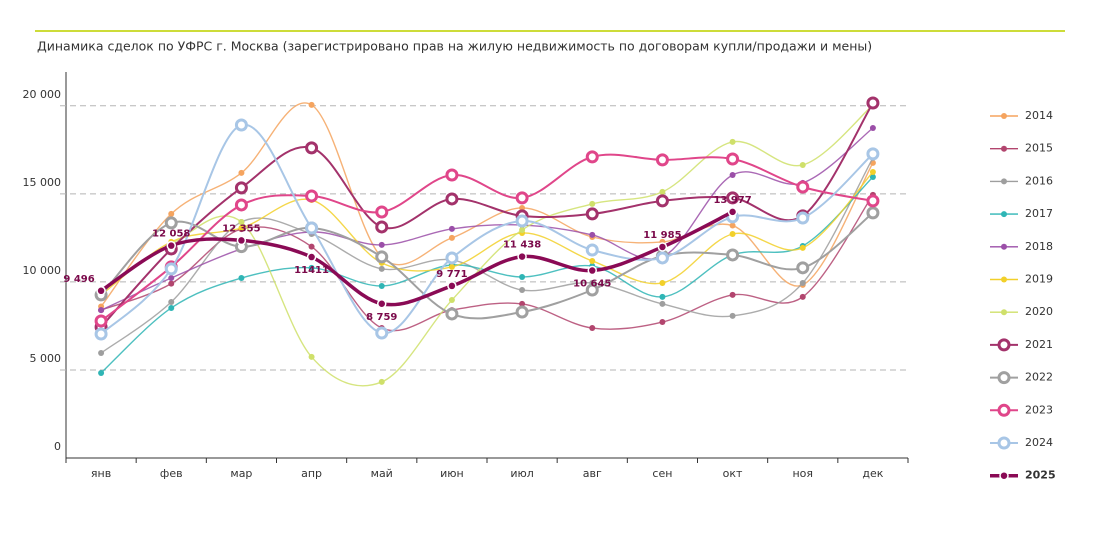 This screenshot has width=1108, height=537. What do you see at coordinates (42, 182) in the screenshot?
I see `y-tick-label: 15 000` at bounding box center [42, 182].